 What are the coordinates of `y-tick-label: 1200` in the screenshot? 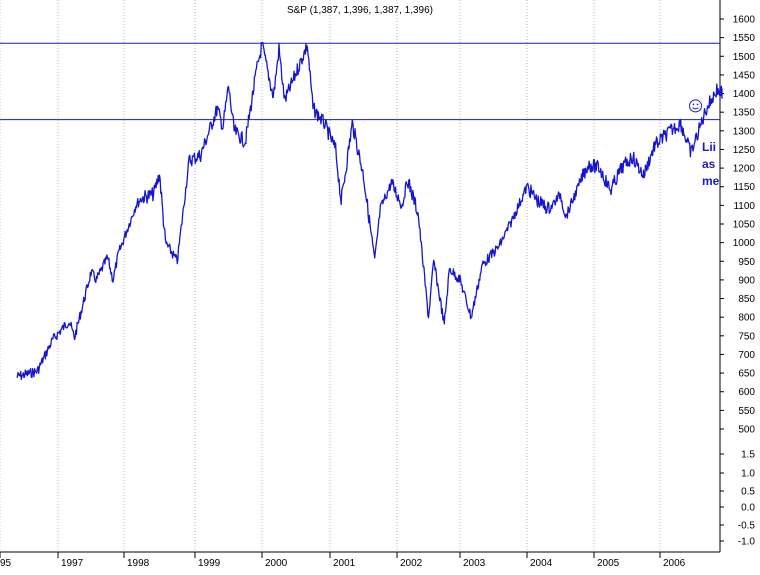 It's located at (744, 169).